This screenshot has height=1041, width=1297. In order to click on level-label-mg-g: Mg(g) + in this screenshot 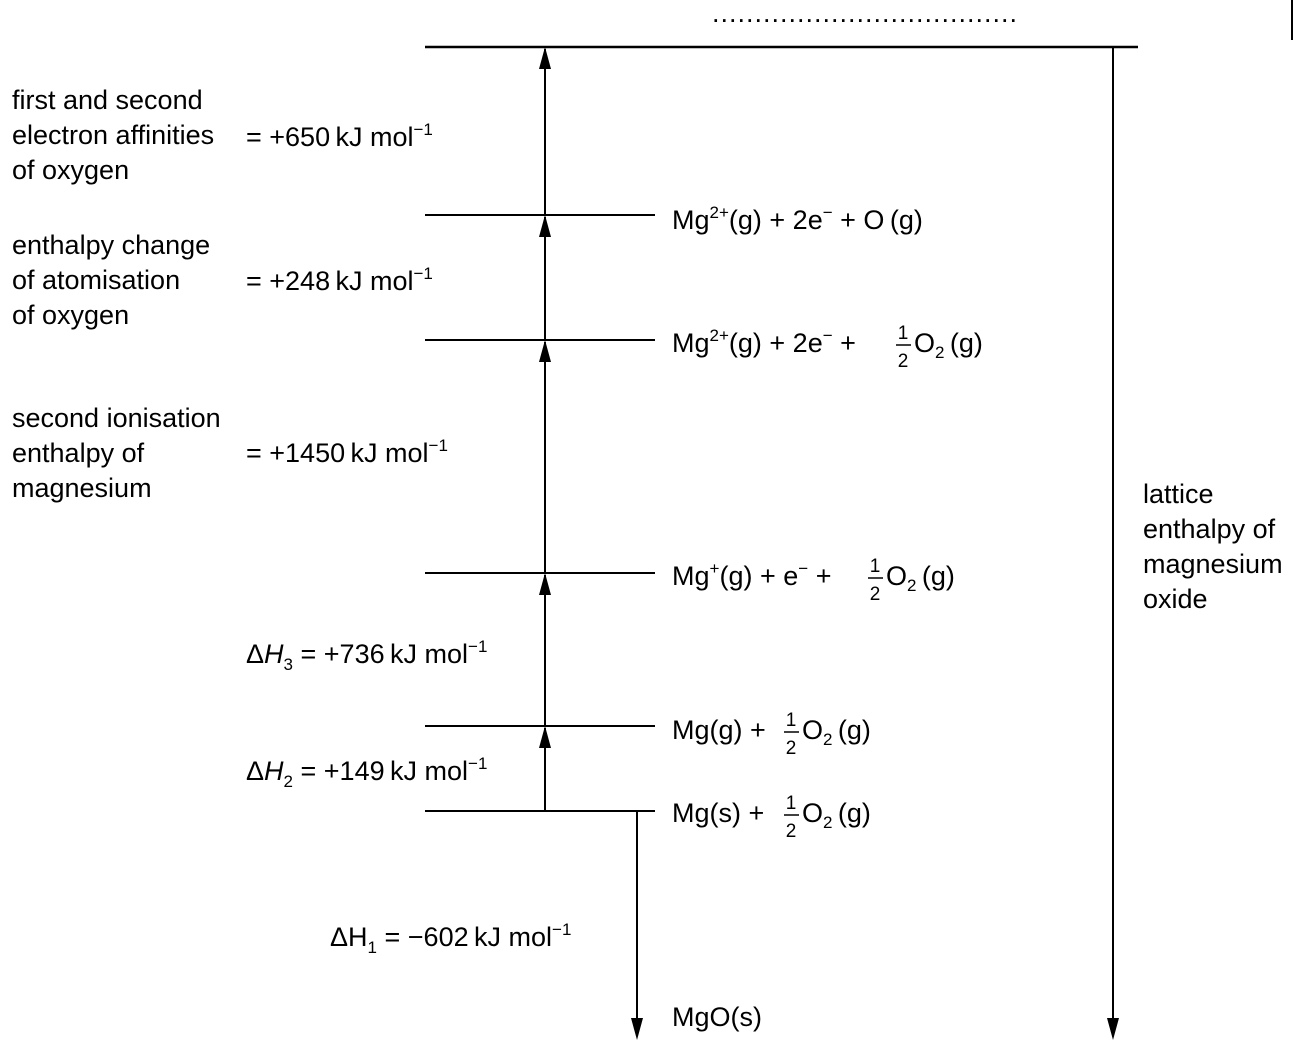, I will do `click(719, 730)`.